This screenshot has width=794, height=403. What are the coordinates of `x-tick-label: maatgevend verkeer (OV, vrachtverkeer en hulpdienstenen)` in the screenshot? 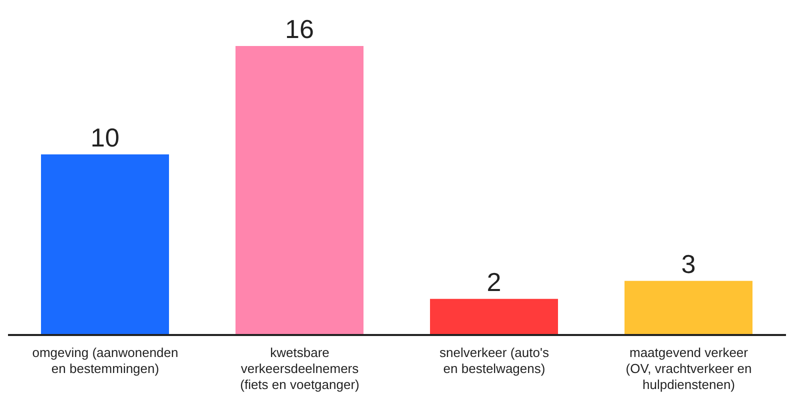 It's located at (689, 368).